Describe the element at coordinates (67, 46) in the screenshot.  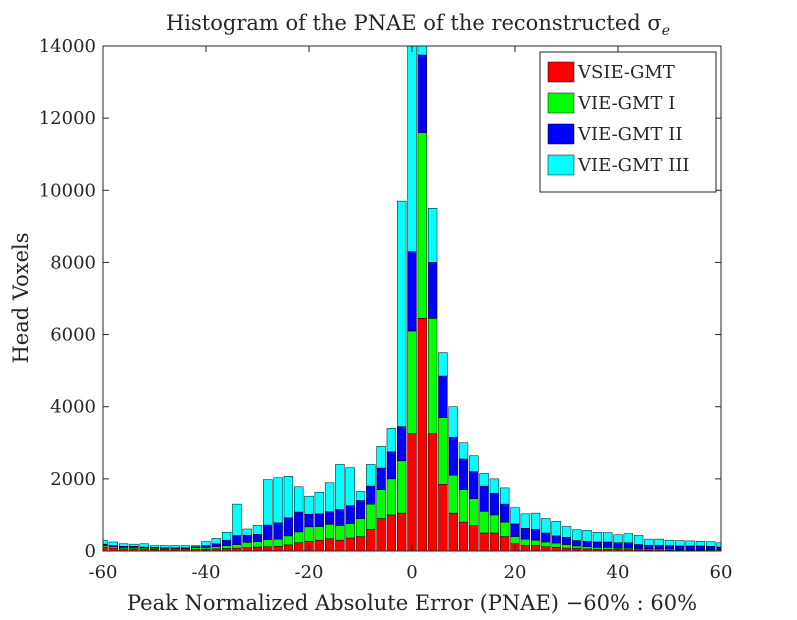
I see `y-tick-label: 14000` at that location.